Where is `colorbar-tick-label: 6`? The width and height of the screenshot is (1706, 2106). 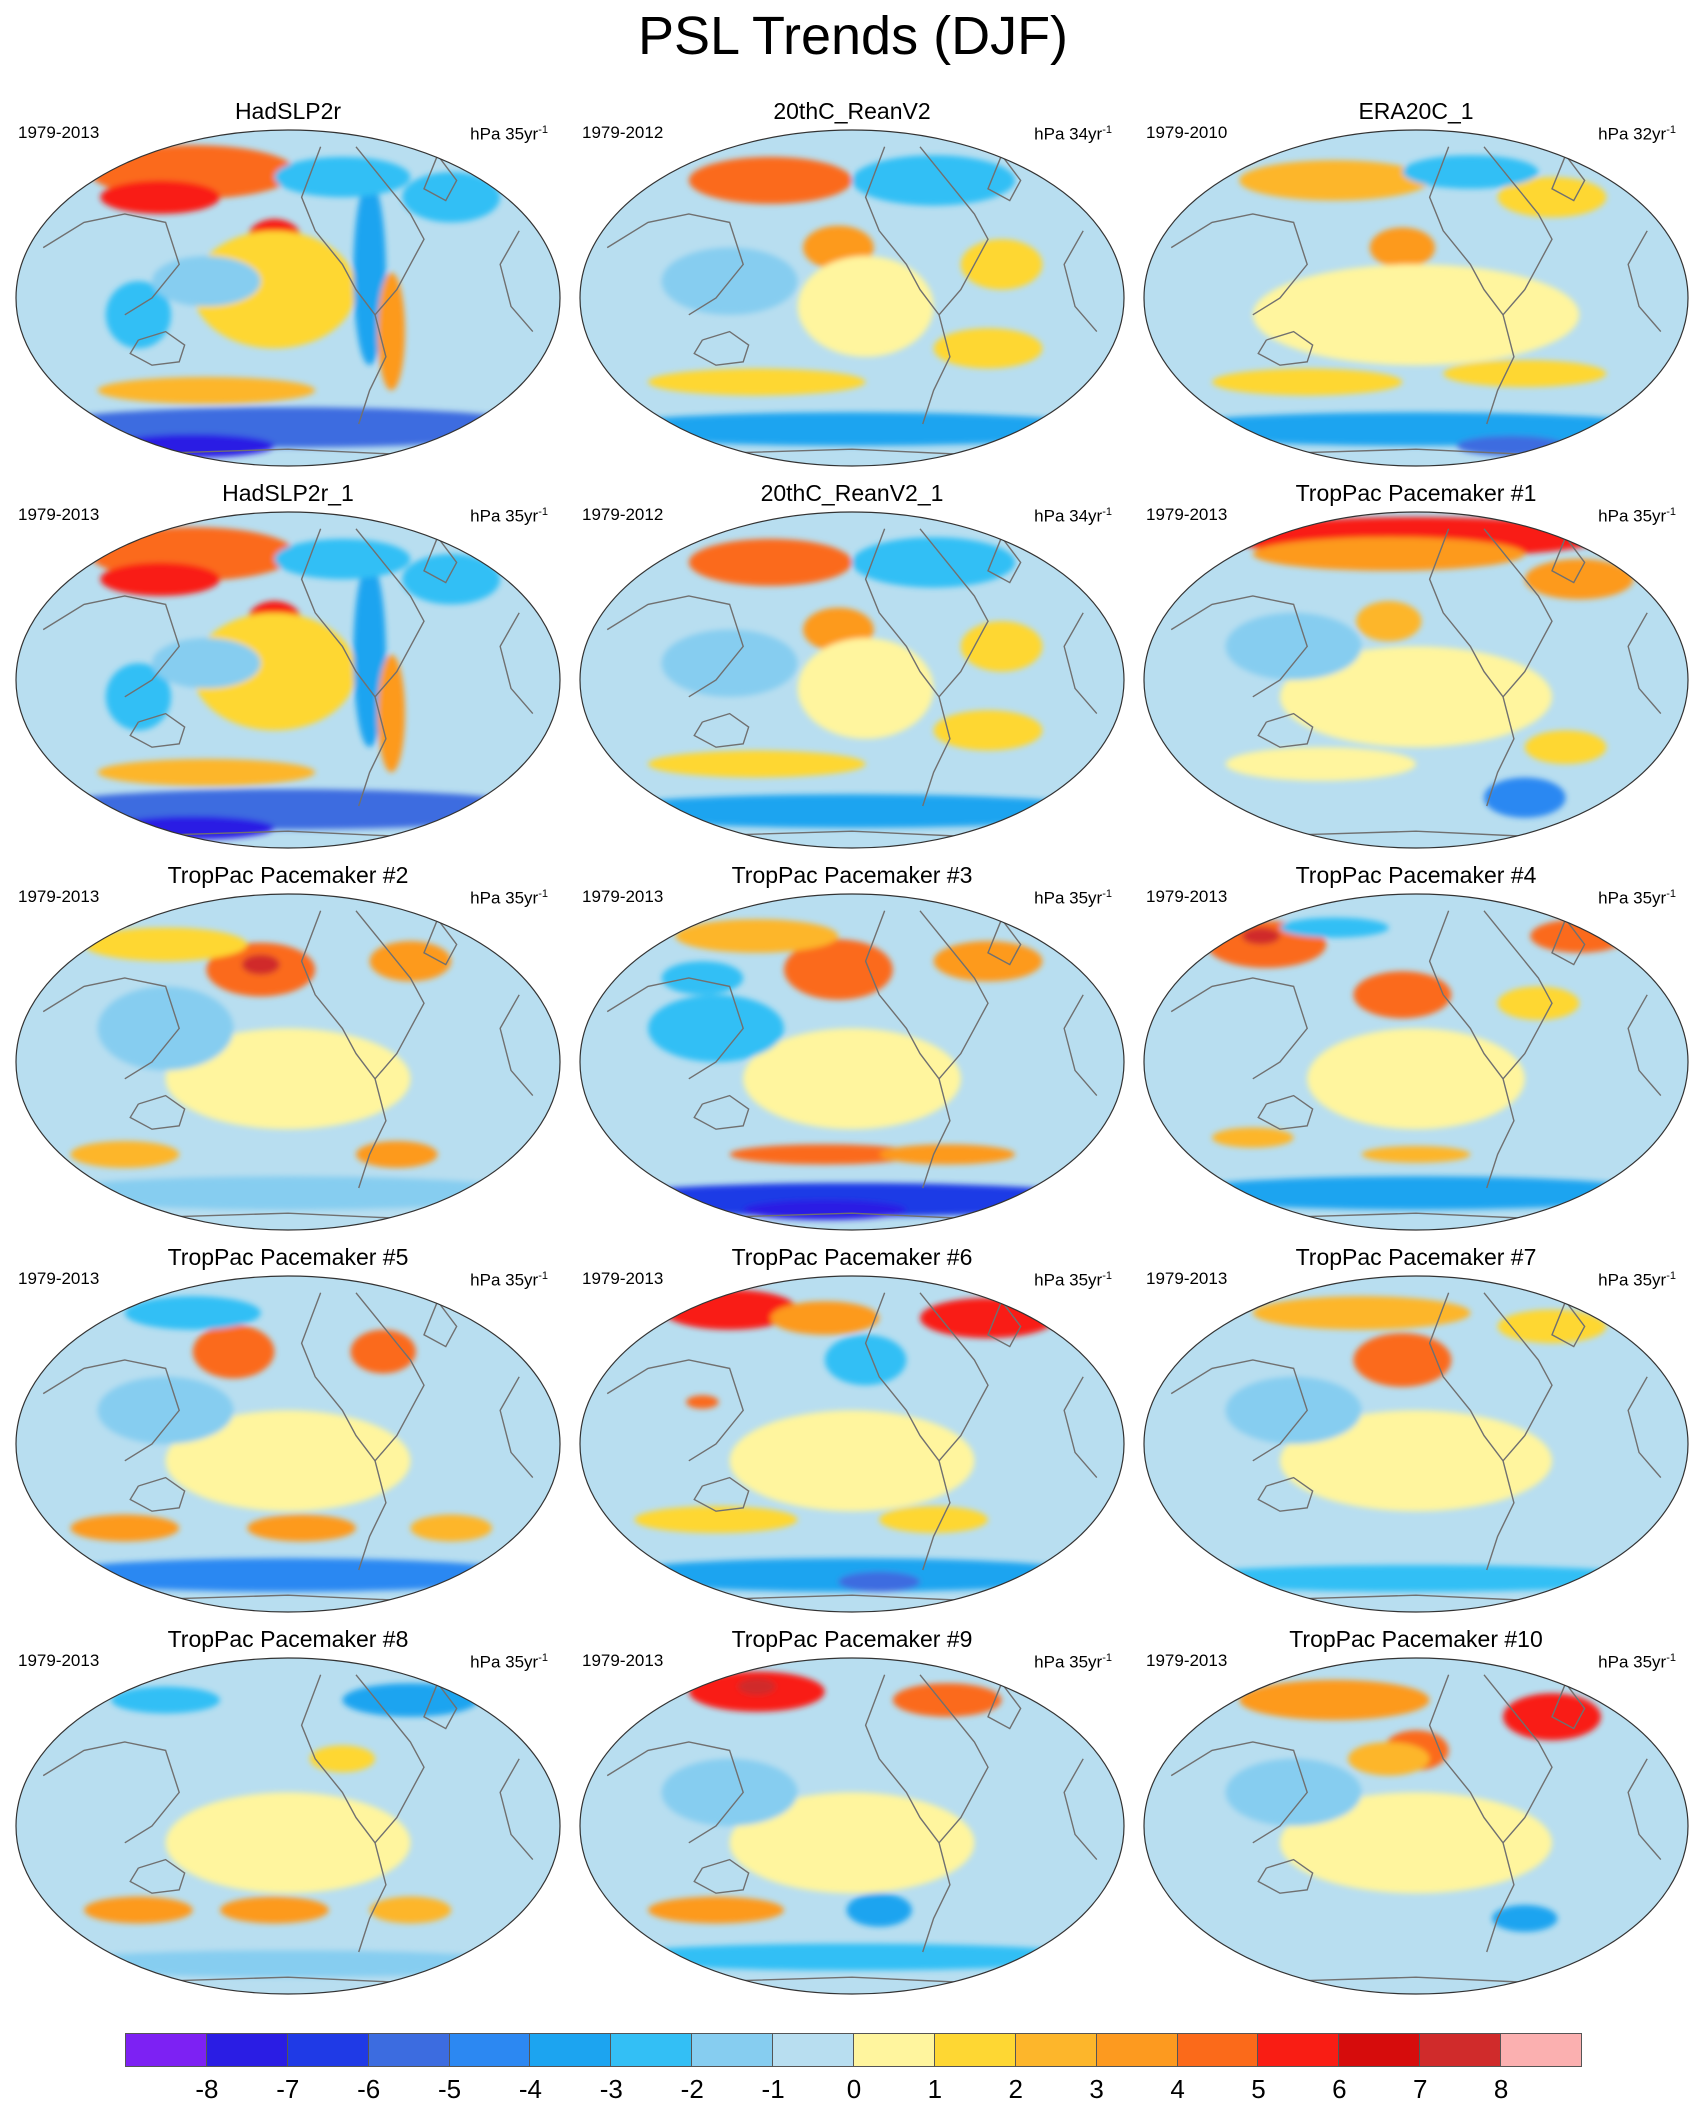
colorbar-tick-label: 6 is located at coordinates (1339, 2089).